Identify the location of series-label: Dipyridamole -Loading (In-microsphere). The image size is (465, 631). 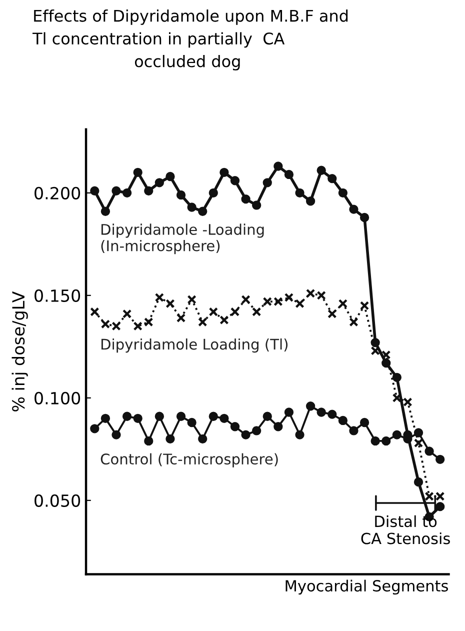
(182, 239).